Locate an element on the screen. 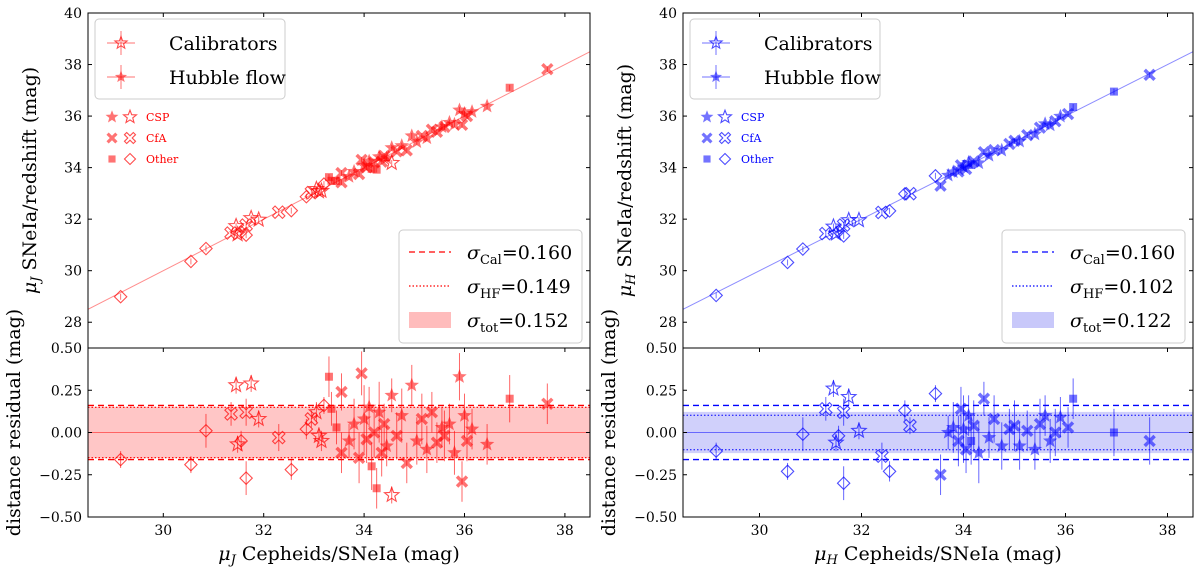 This screenshot has width=1200, height=572. legend-sigma-label: σtot=0.122 is located at coordinates (1121, 323).